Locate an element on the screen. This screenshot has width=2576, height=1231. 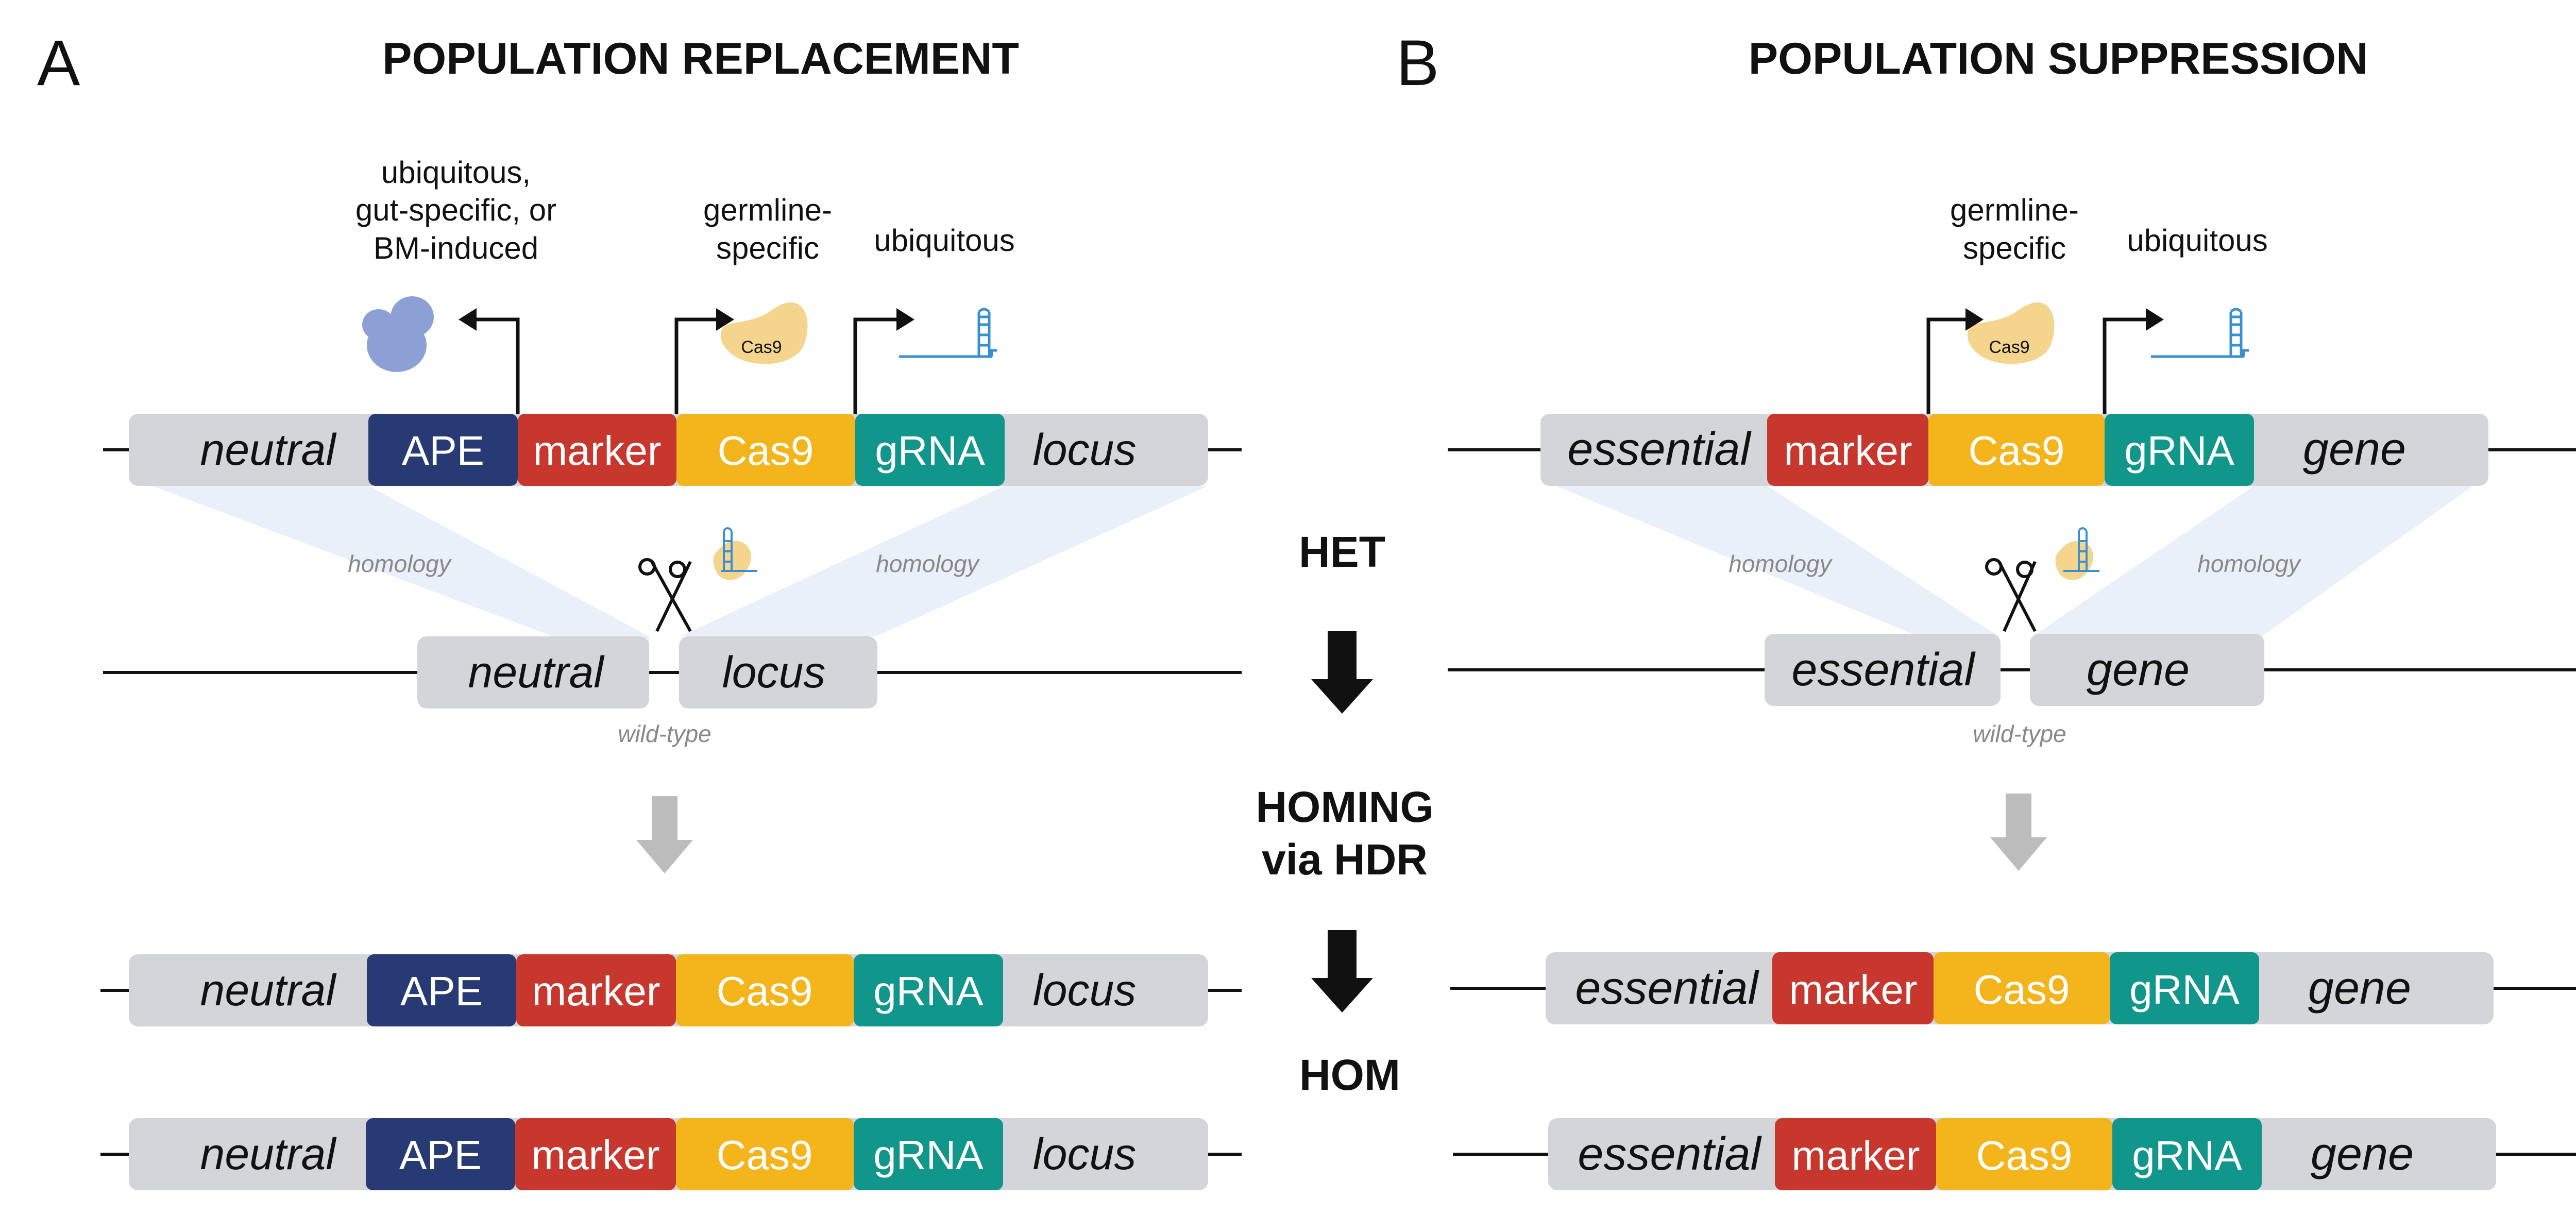
construct-b-left-flank: essential is located at coordinates (1659, 449).